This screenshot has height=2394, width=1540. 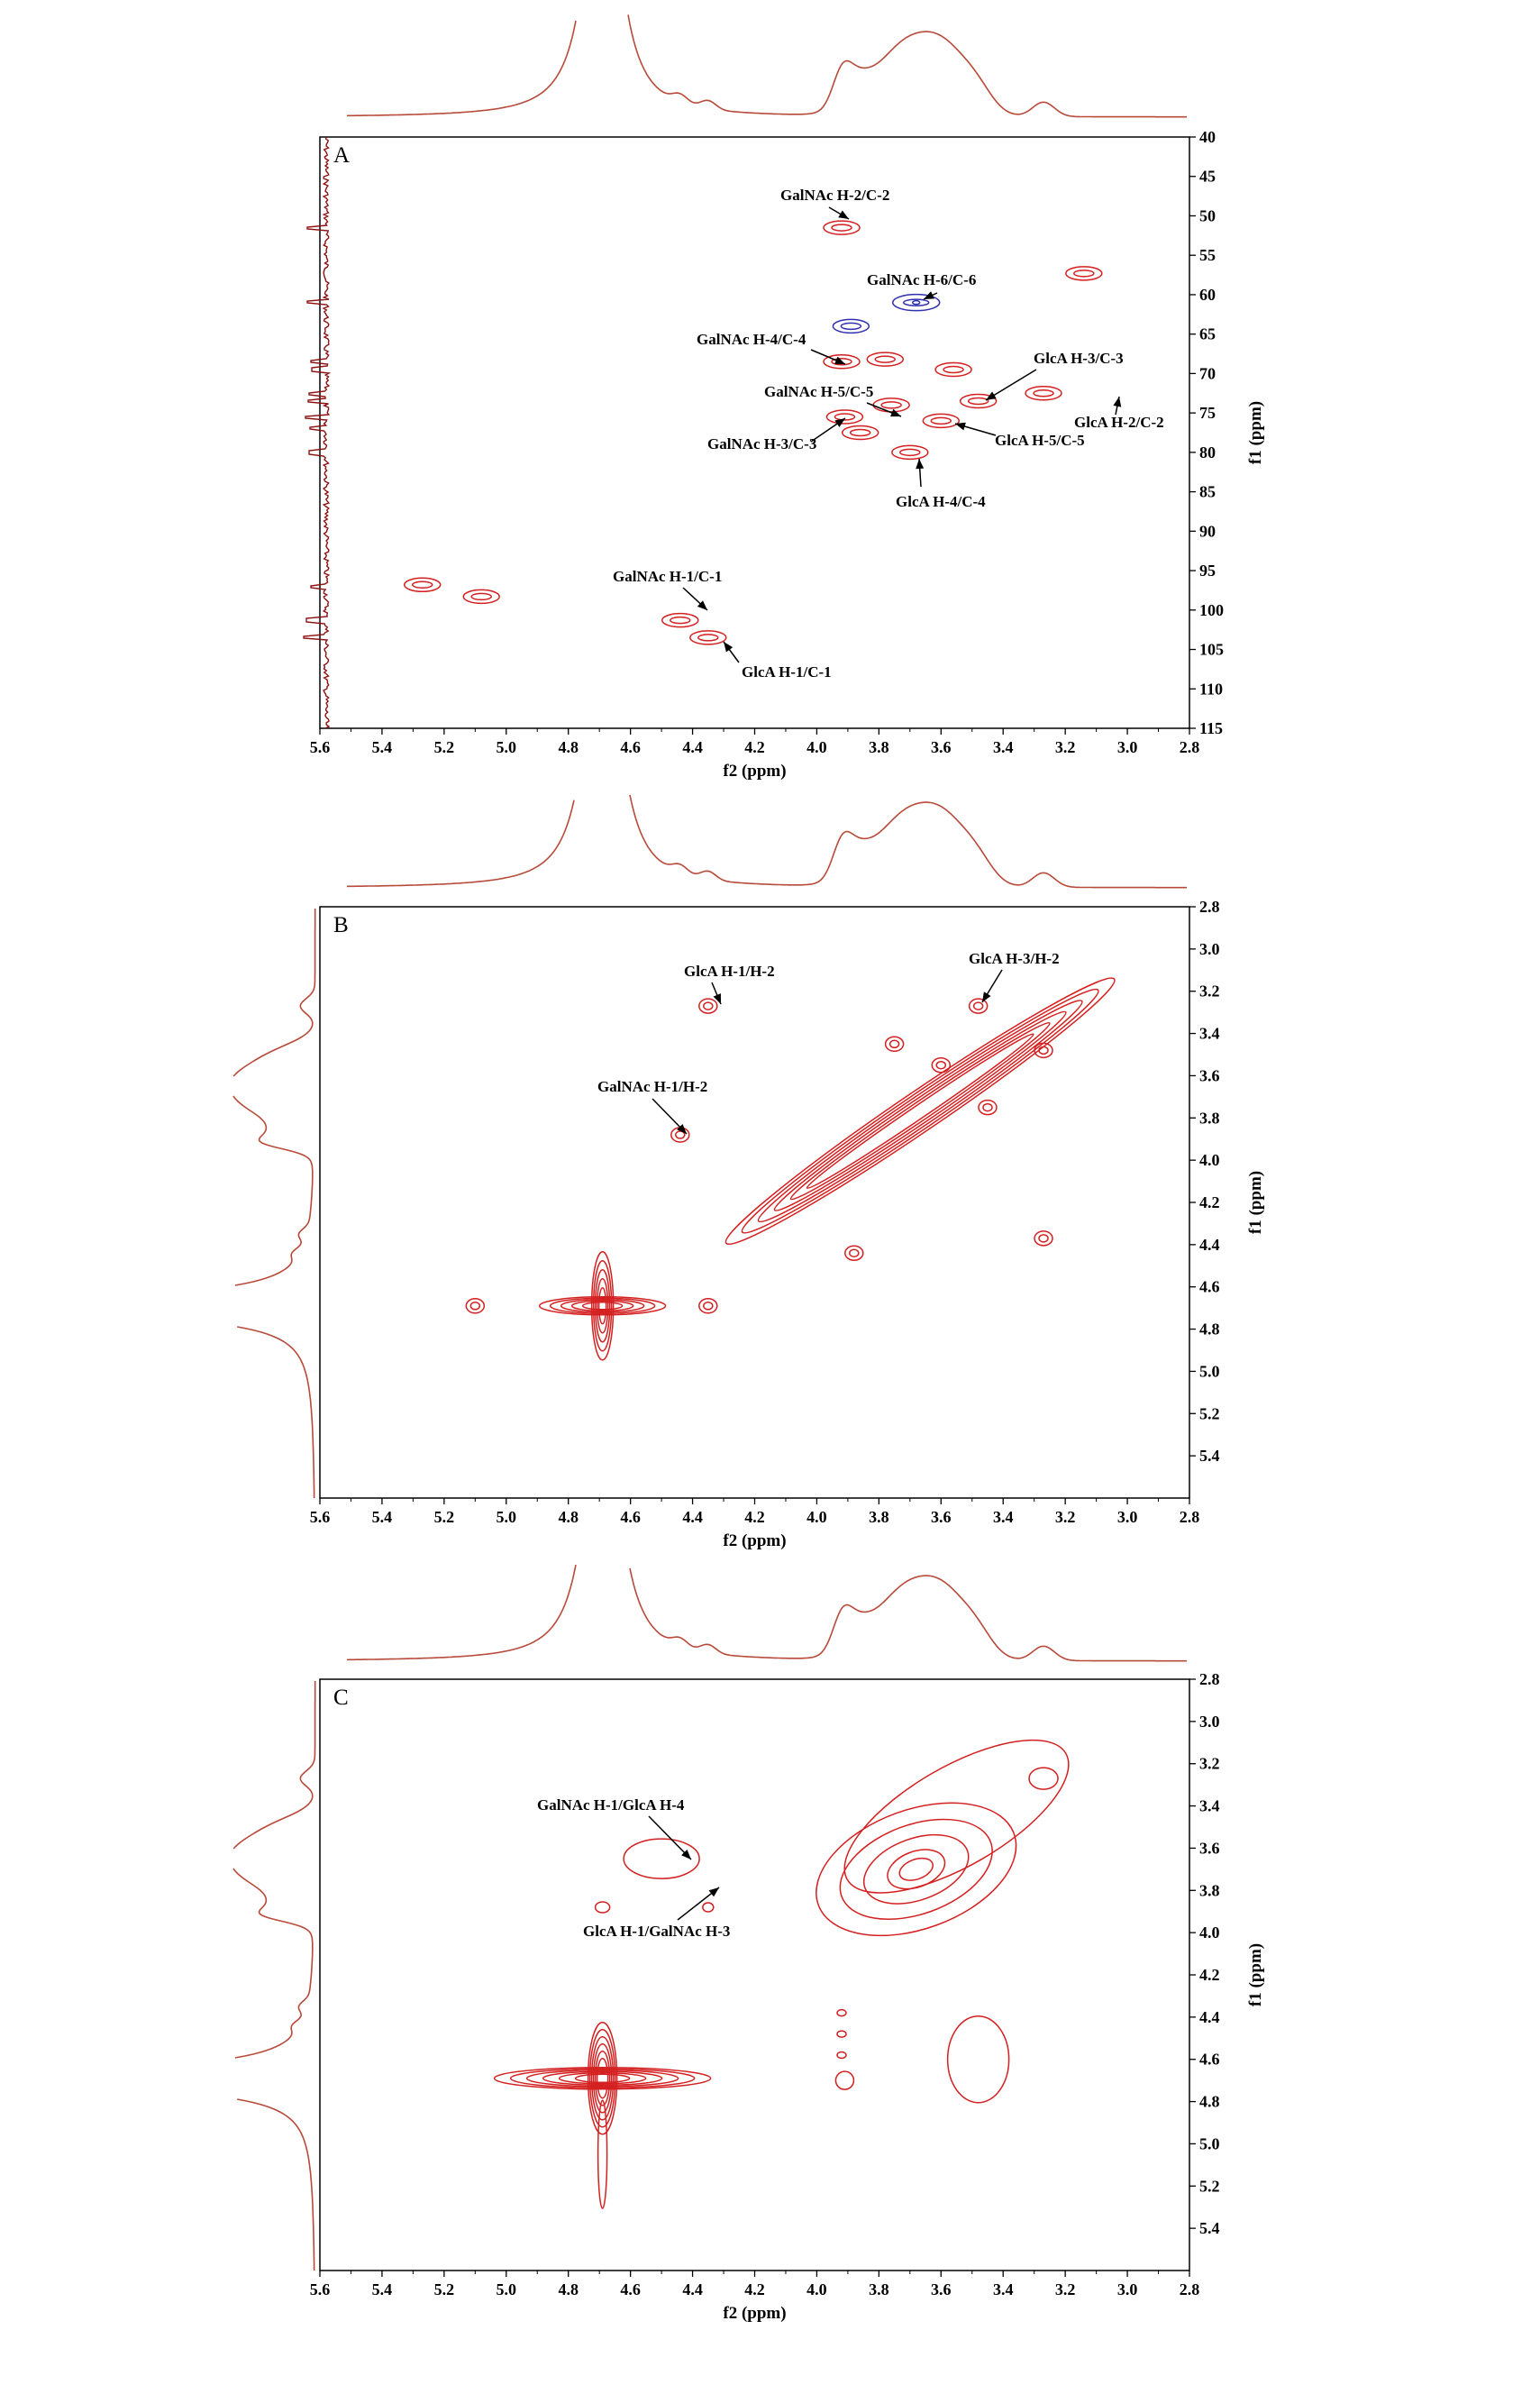 I want to click on y-tick-label: 5.2, so click(x=1209, y=2186).